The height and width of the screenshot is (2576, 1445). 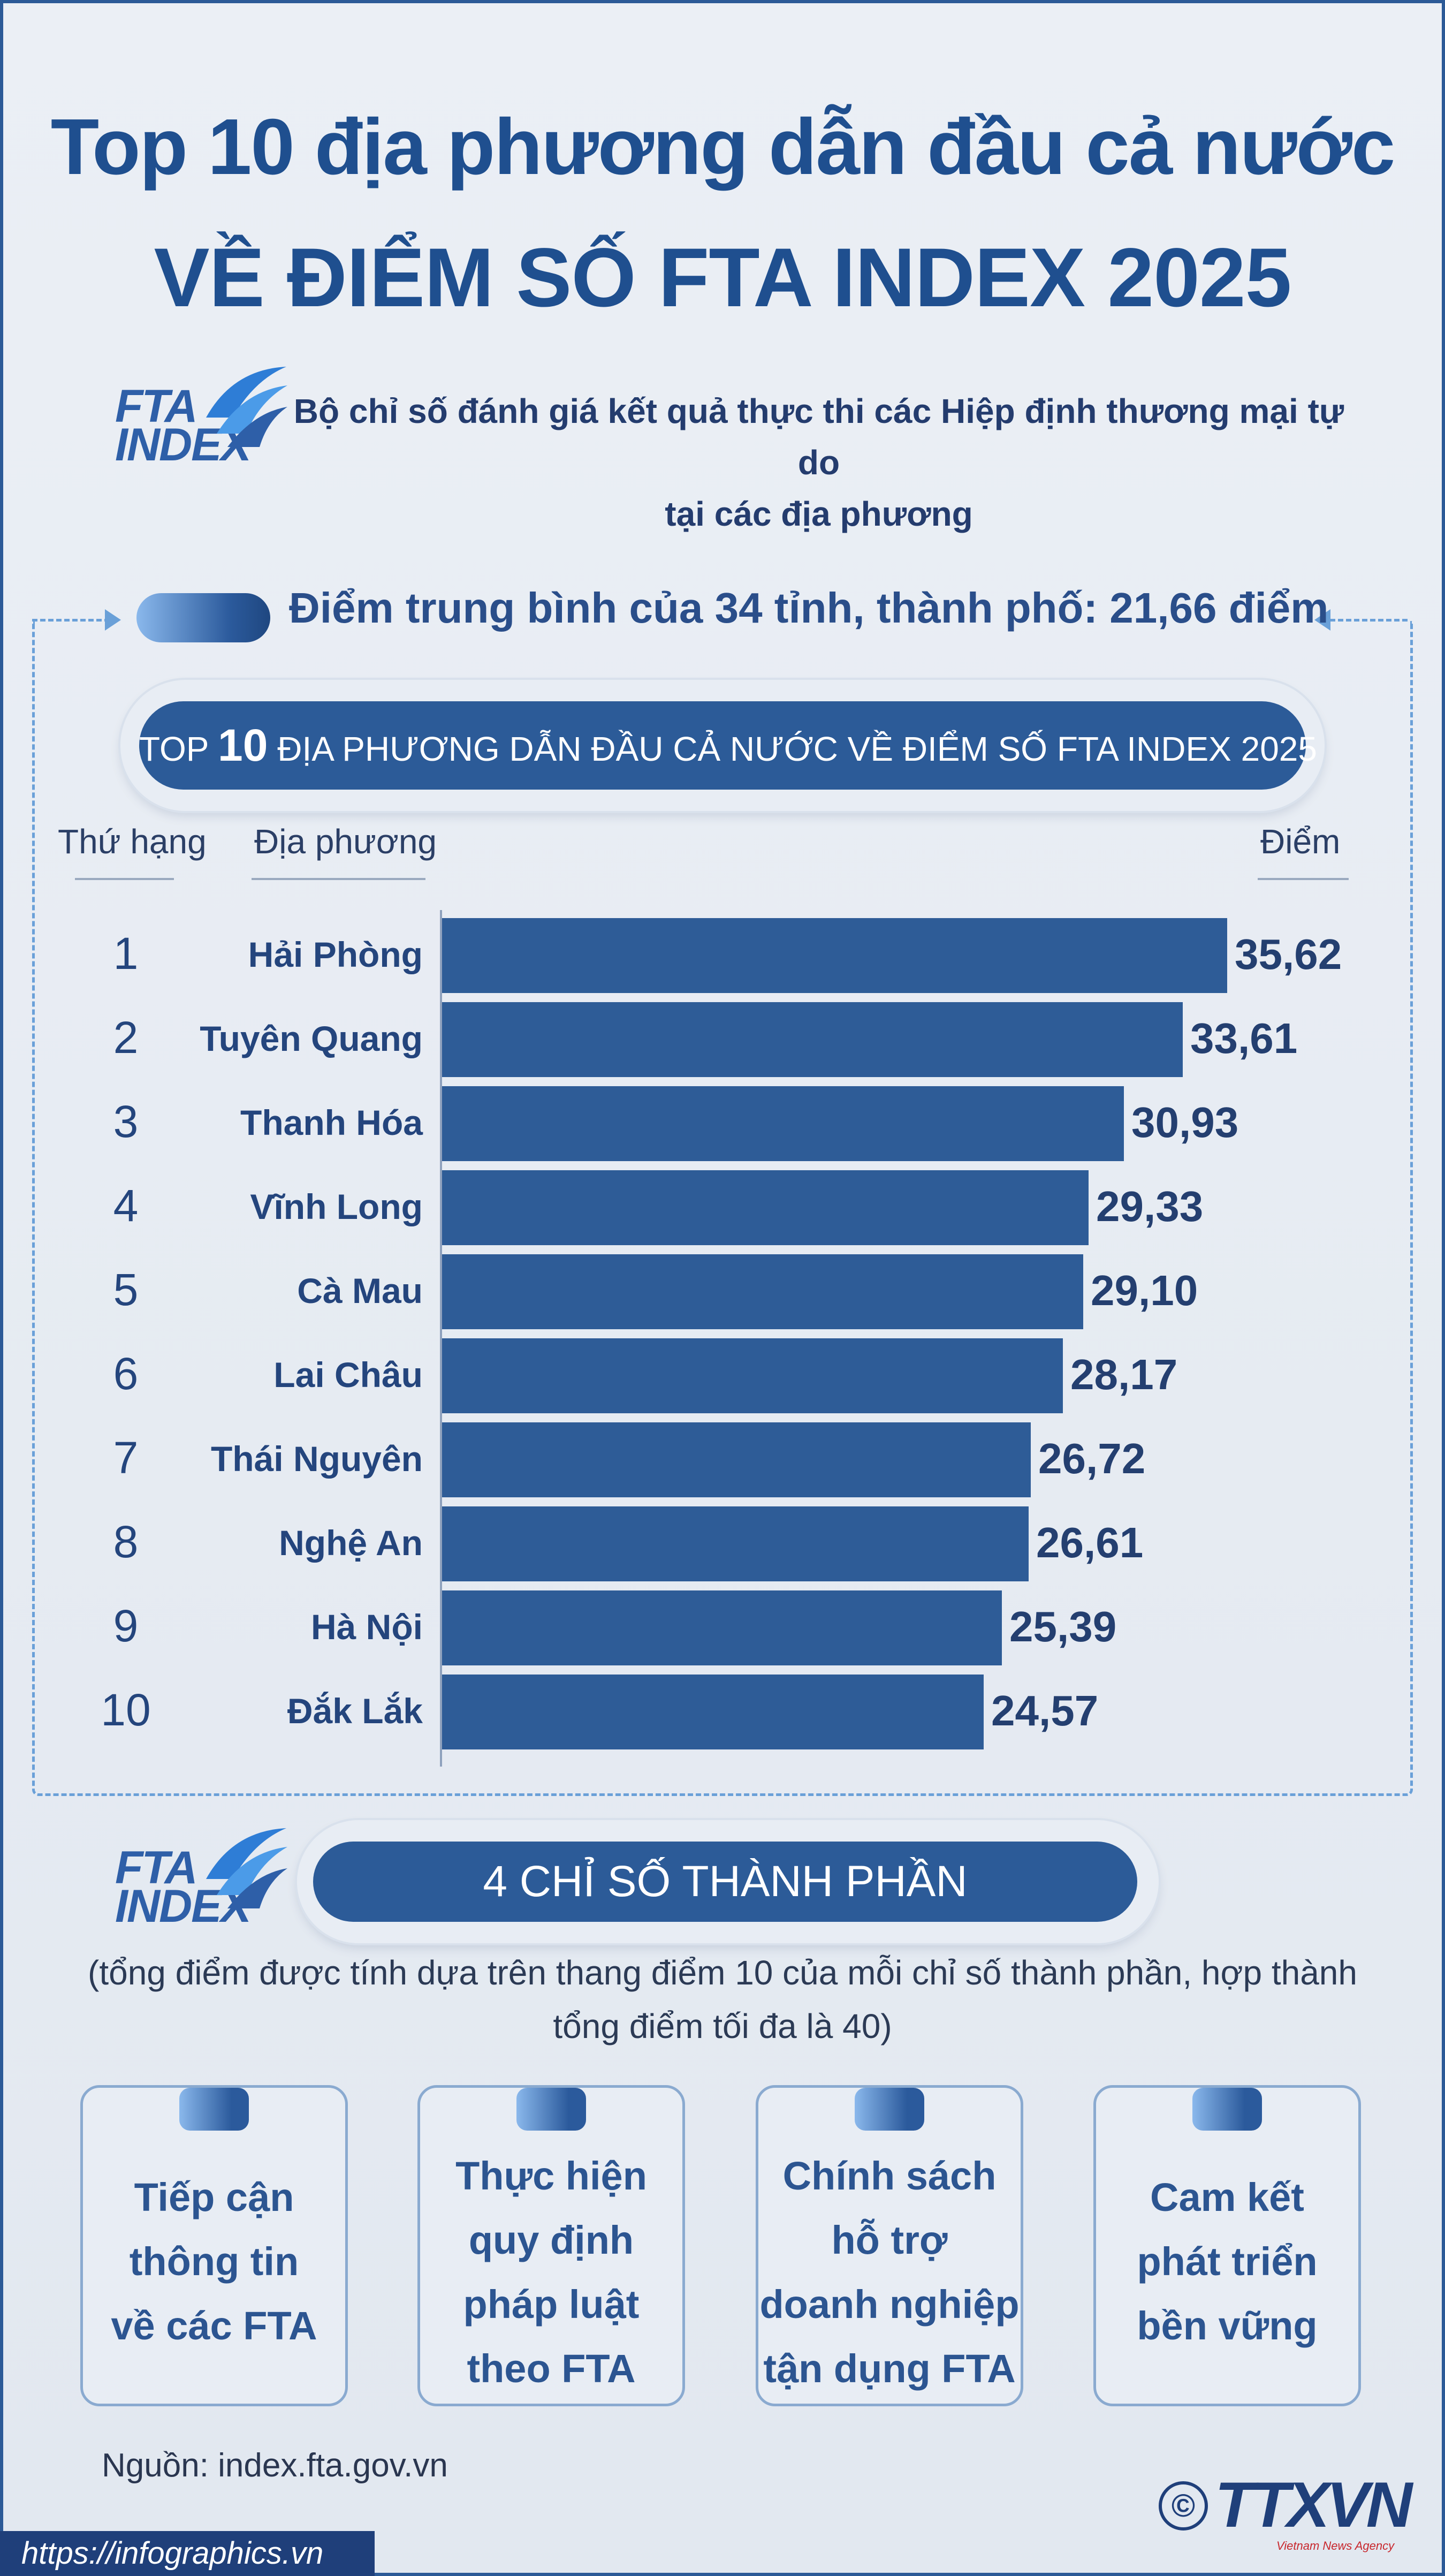 What do you see at coordinates (725, 1882) in the screenshot?
I see `components-heading: 4 CHỈ SỐ THÀNH PHẦN` at bounding box center [725, 1882].